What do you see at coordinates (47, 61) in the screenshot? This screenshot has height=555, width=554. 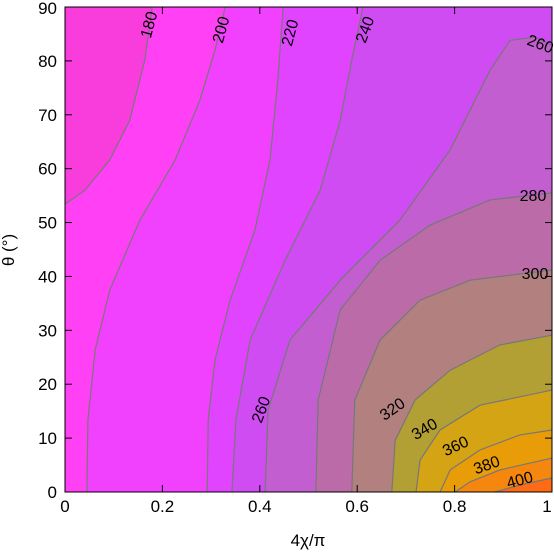 I see `y-tick-label: 80` at bounding box center [47, 61].